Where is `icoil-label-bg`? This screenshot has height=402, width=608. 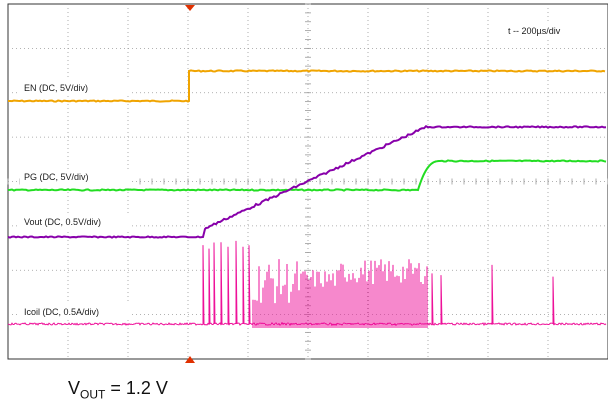
icoil-label-bg is located at coordinates (75, 312).